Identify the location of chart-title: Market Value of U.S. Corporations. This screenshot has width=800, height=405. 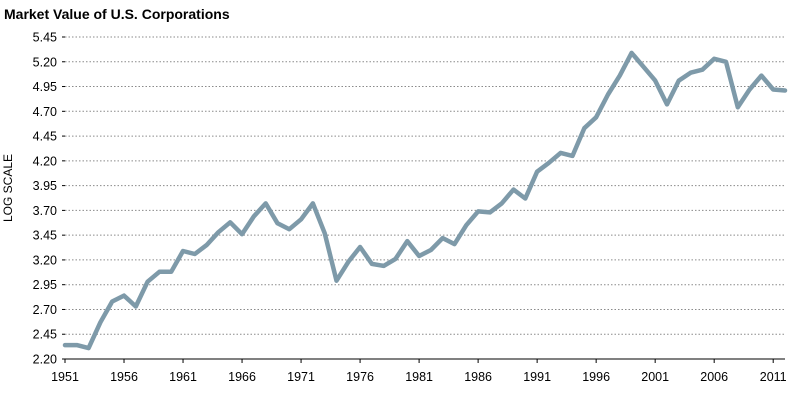
(117, 14).